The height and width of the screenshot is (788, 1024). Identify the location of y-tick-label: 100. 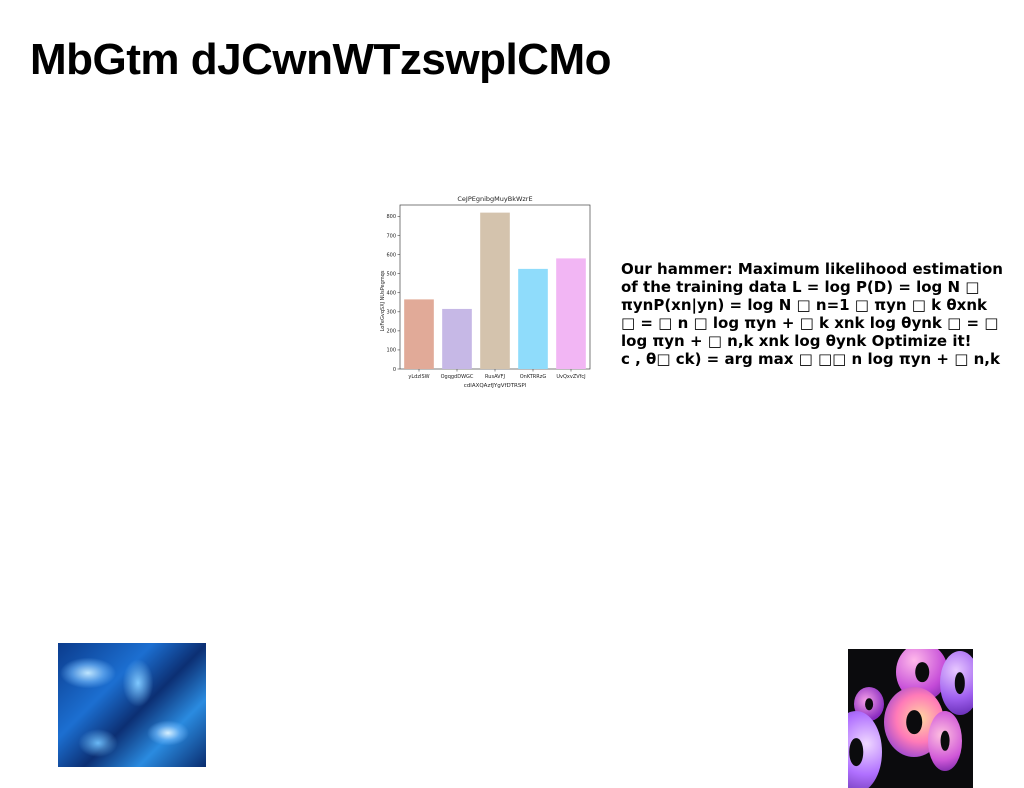
(391, 351).